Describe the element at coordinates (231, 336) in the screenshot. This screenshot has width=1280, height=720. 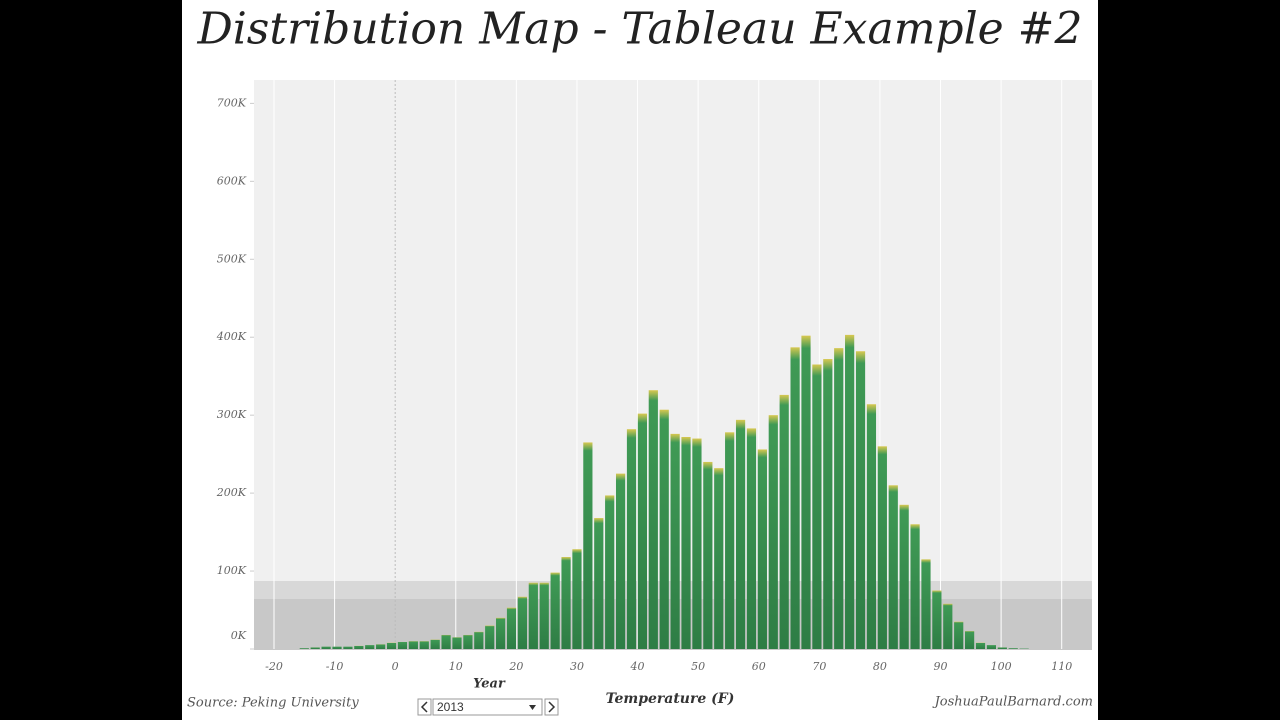
I see `y-tick-label: 400K` at that location.